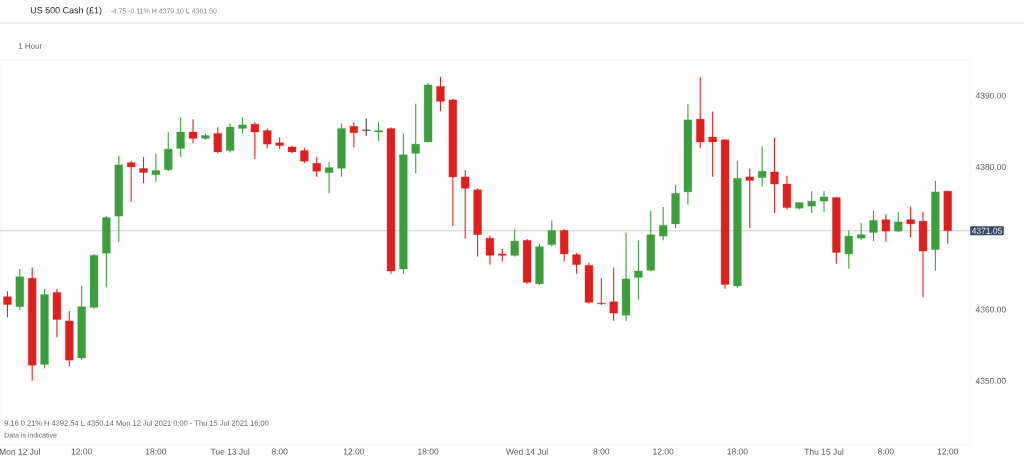 The width and height of the screenshot is (1024, 463). I want to click on y-tick-label: 4350.00, so click(990, 380).